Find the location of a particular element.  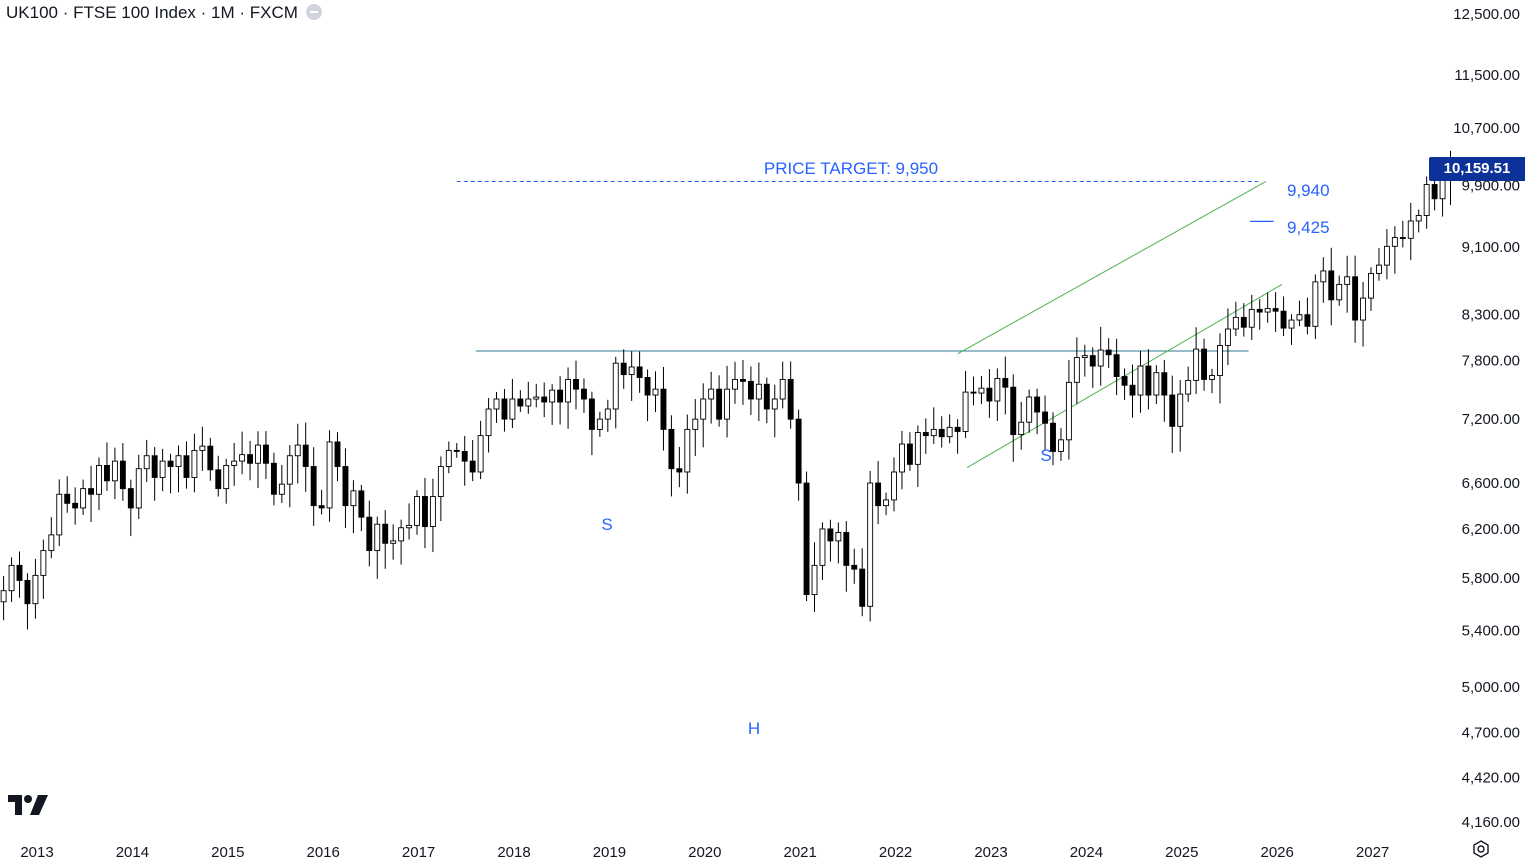

title-text: UK100 · FTSE 100 Index · 1M · FXCM is located at coordinates (152, 12).